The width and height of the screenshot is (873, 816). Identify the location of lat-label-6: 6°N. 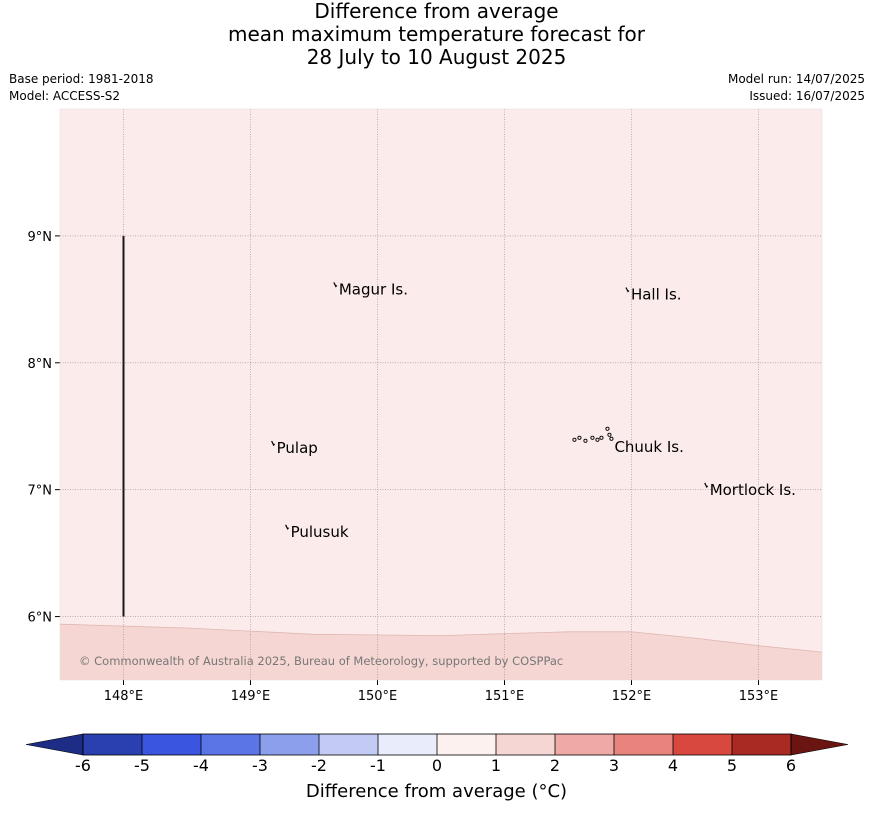
(40, 618).